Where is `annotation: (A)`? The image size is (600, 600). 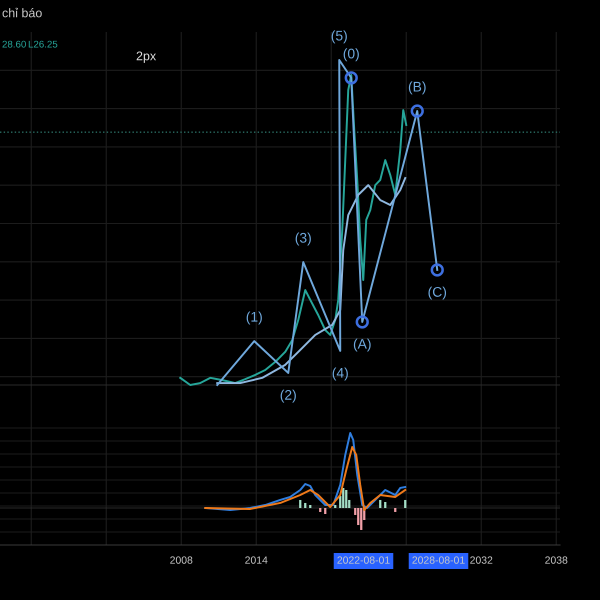 annotation: (A) is located at coordinates (362, 345).